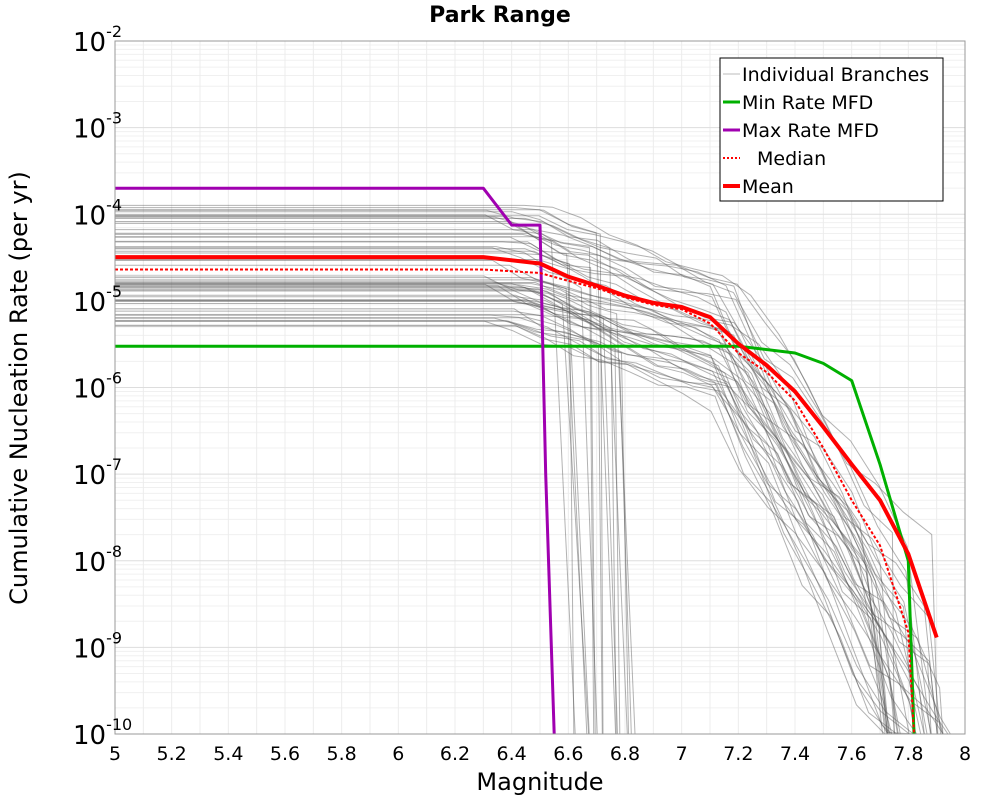 This screenshot has width=1000, height=800. Describe the element at coordinates (512, 754) in the screenshot. I see `x-tick-label: 6.4` at that location.